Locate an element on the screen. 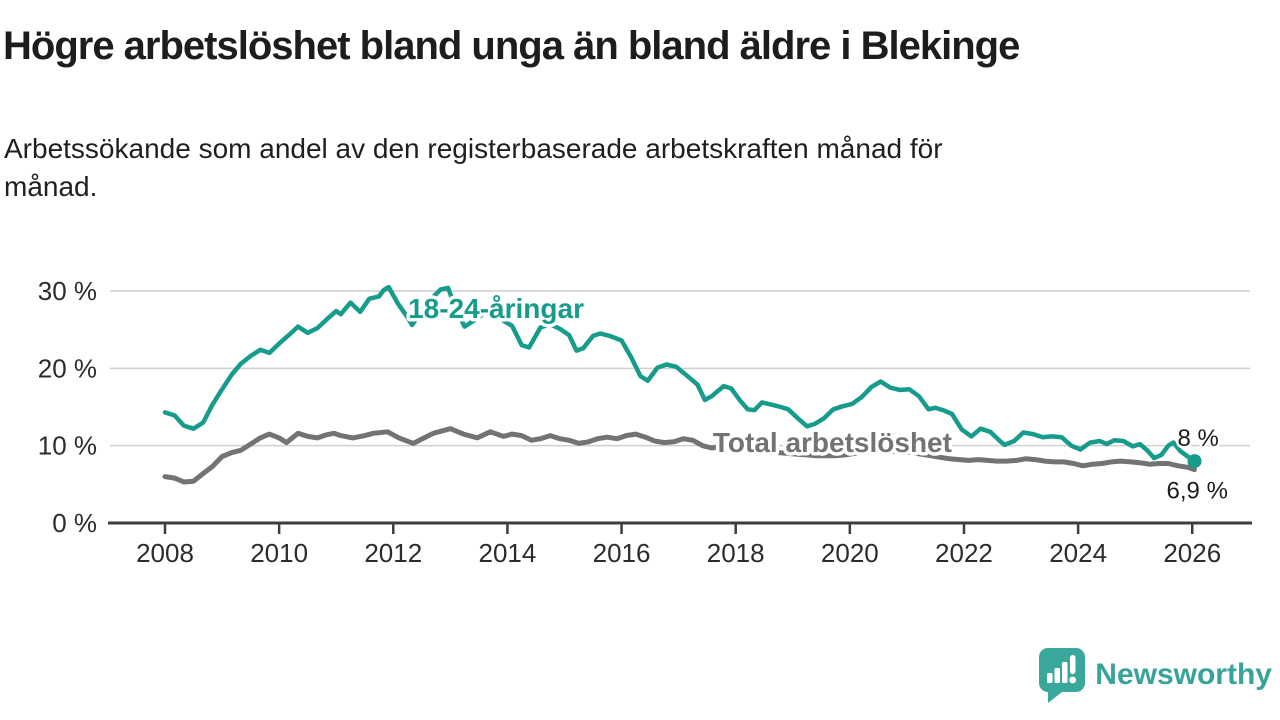 The image size is (1280, 720). subtitle-line-2: månad. is located at coordinates (51, 186).